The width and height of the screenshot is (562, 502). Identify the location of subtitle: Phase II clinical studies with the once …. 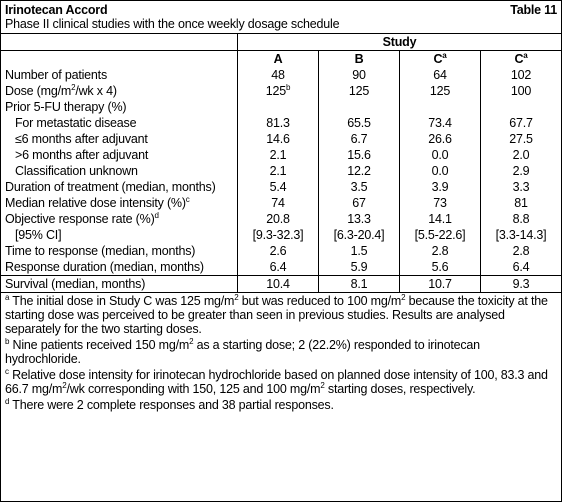
(172, 24).